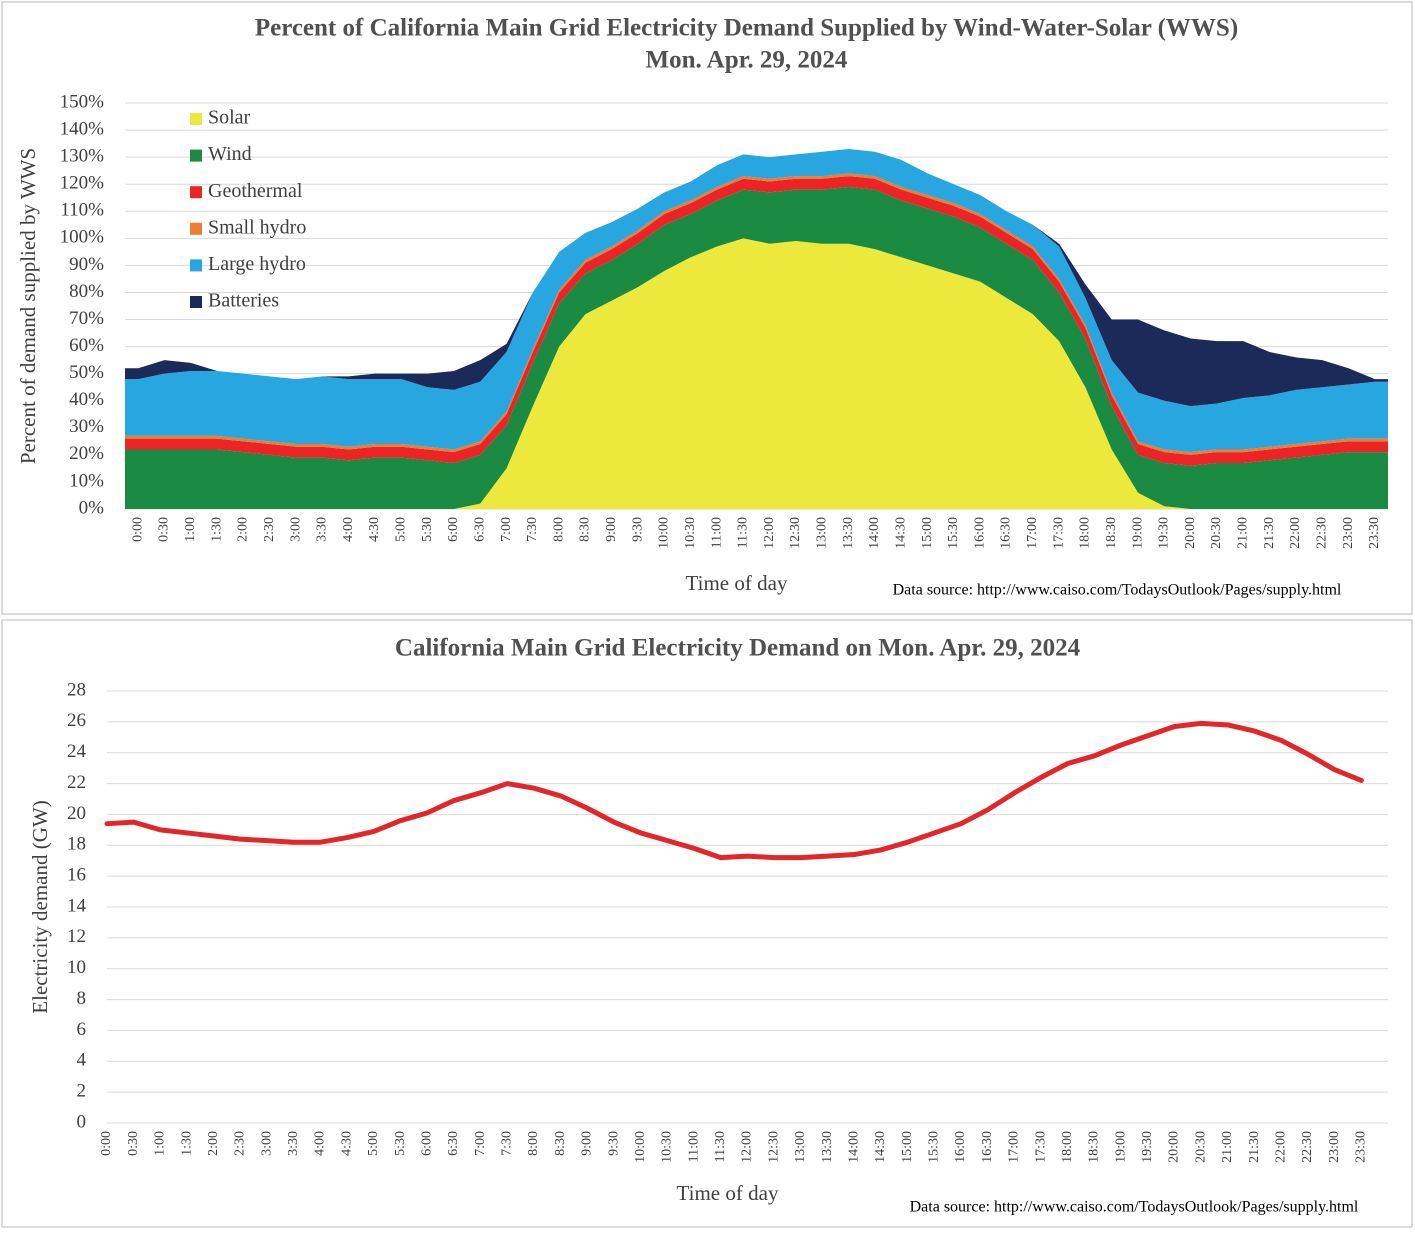  Describe the element at coordinates (230, 154) in the screenshot. I see `legend-label: Wind` at that location.